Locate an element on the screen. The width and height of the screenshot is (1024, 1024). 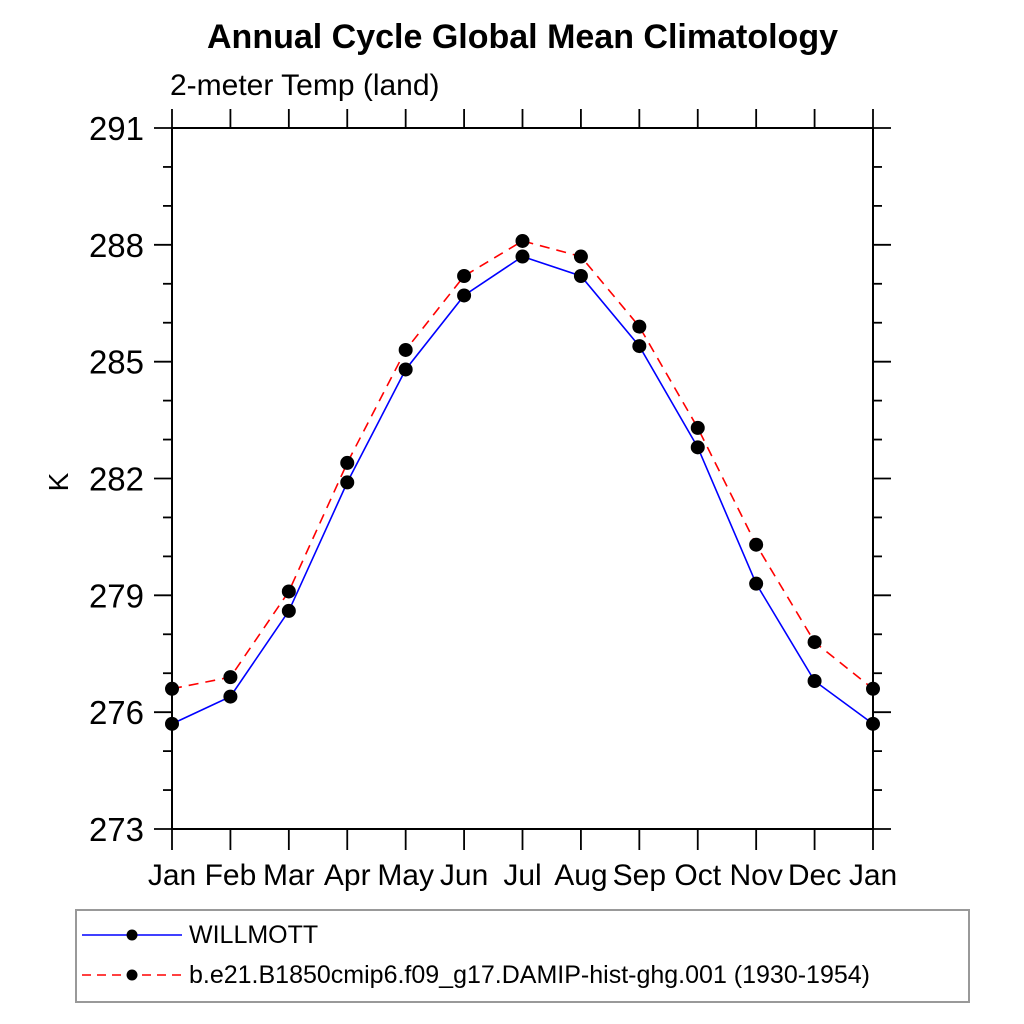
svg-text: Jul is located at coordinates (522, 875).